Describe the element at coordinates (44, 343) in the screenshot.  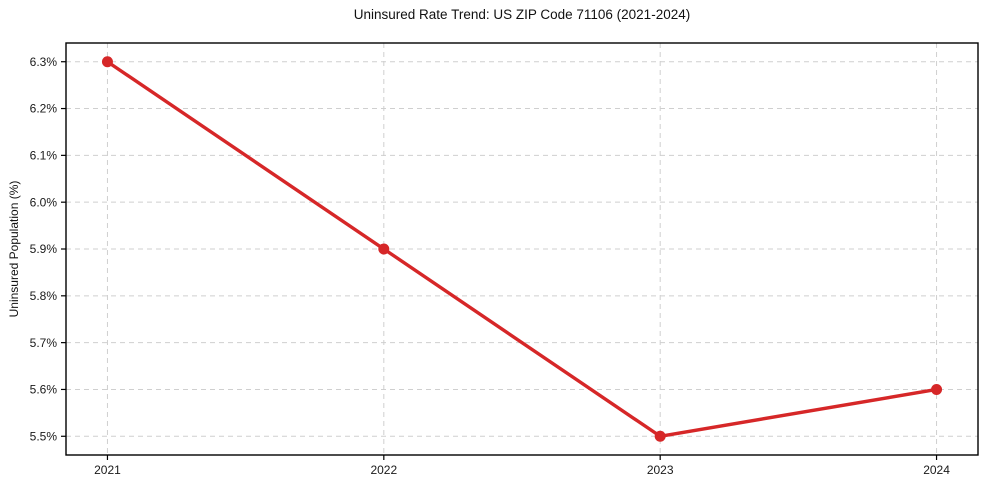
I see `y-tick-label: 5.7%` at that location.